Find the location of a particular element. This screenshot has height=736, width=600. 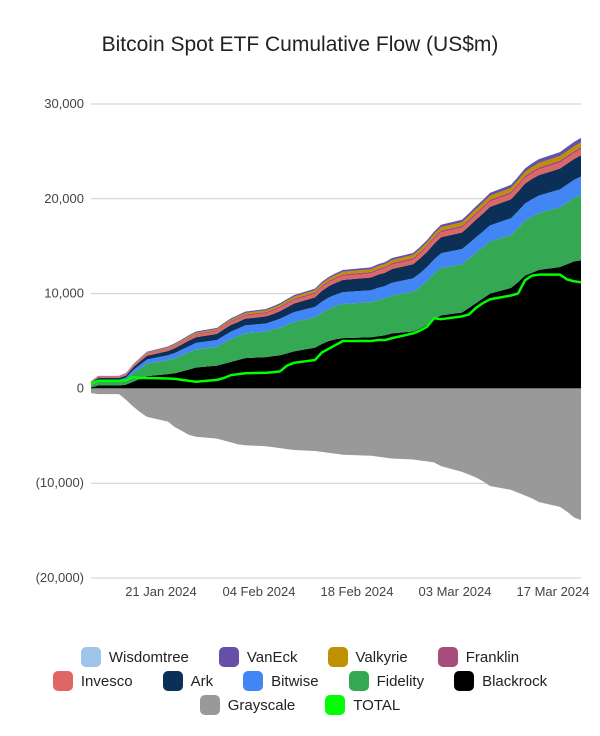

legend-item-fidelity: Fidelity is located at coordinates (386, 681).